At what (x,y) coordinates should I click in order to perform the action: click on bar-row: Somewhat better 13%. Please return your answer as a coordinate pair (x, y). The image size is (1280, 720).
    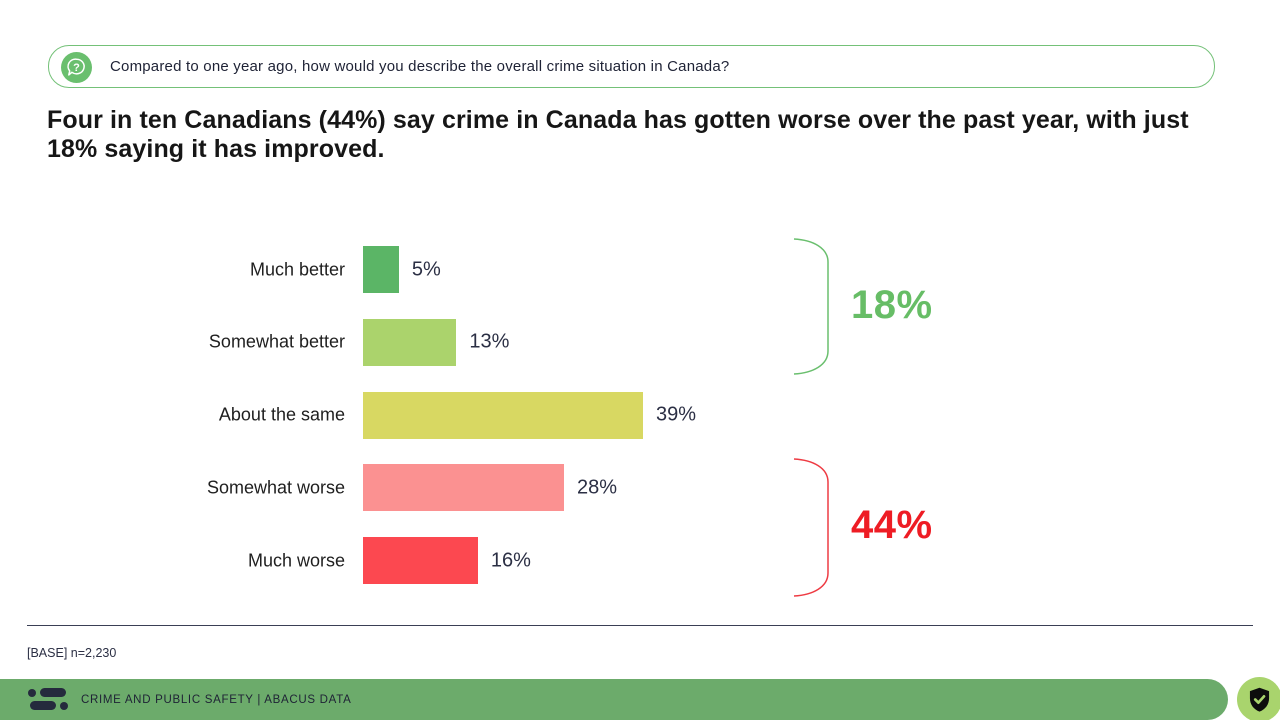
    Looking at the image, I should click on (640, 342).